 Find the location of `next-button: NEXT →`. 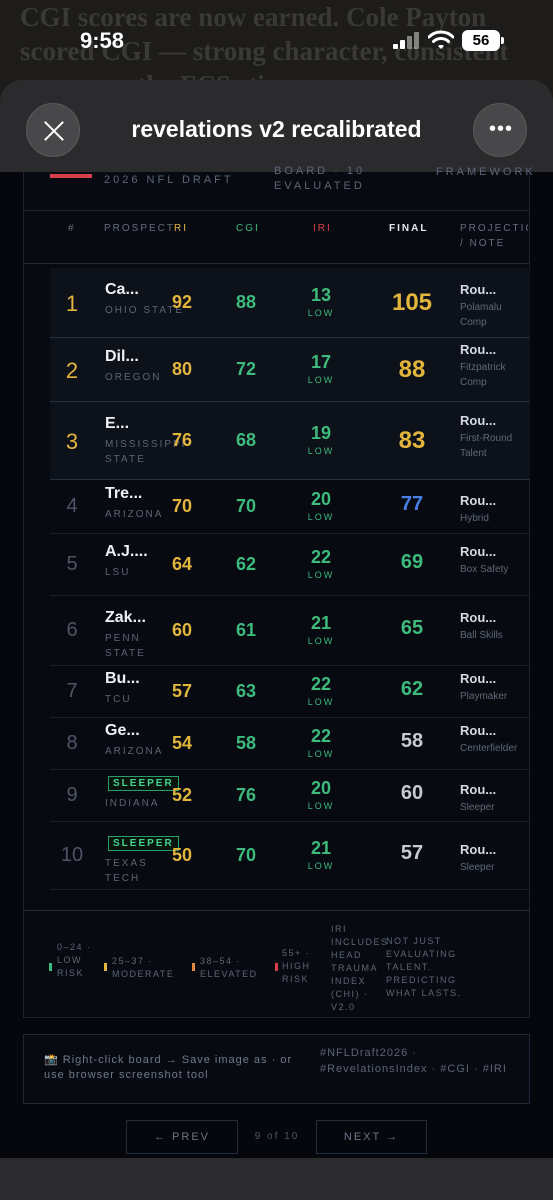

next-button: NEXT → is located at coordinates (371, 1137).